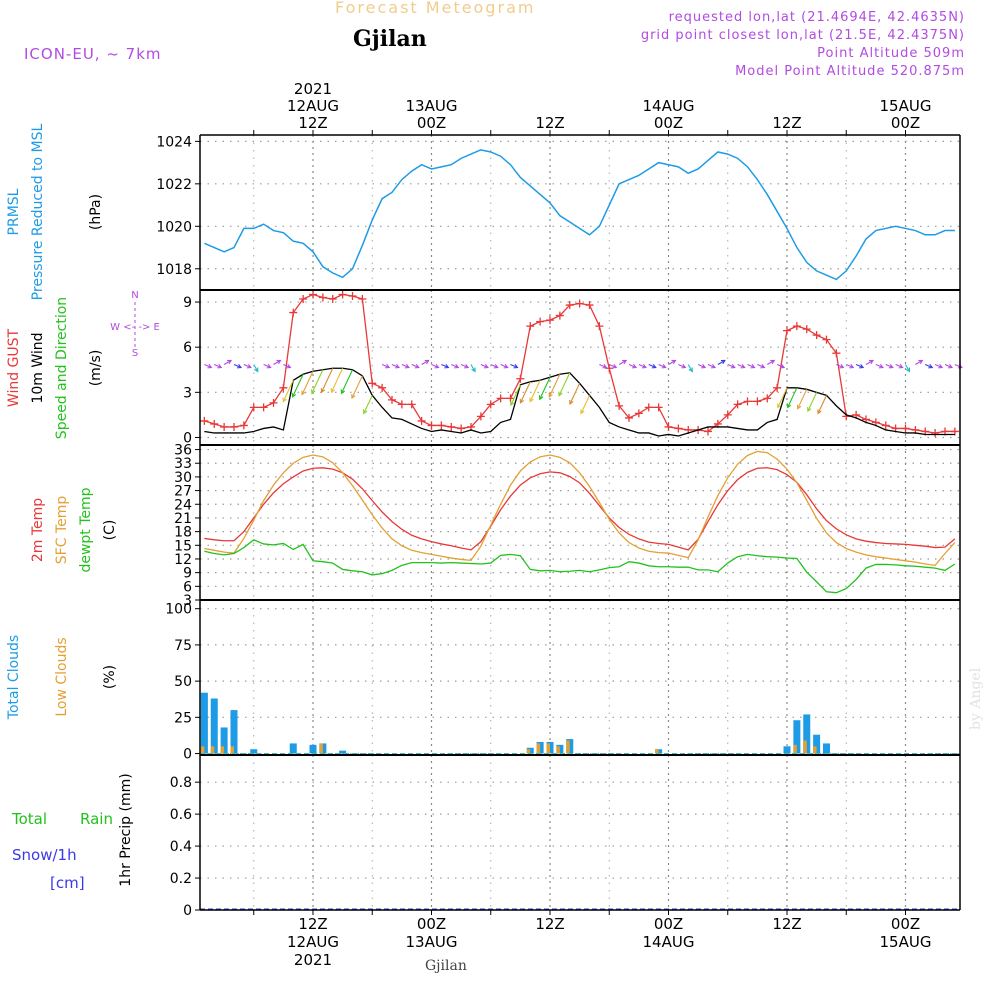 The height and width of the screenshot is (1000, 1000). Describe the element at coordinates (905, 924) in the screenshot. I see `bottom-time-label: 00Z` at that location.